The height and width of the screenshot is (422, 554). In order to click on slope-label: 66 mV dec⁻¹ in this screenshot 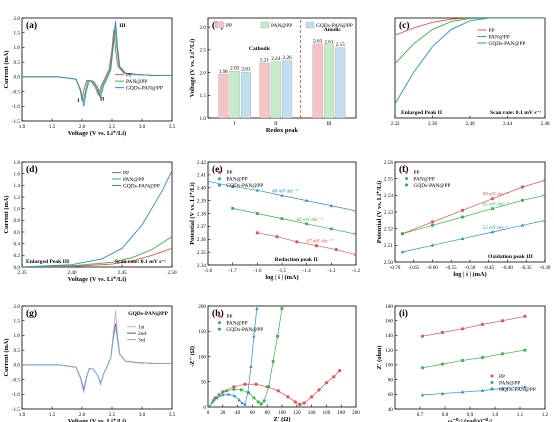, I will do `click(310, 220)`.